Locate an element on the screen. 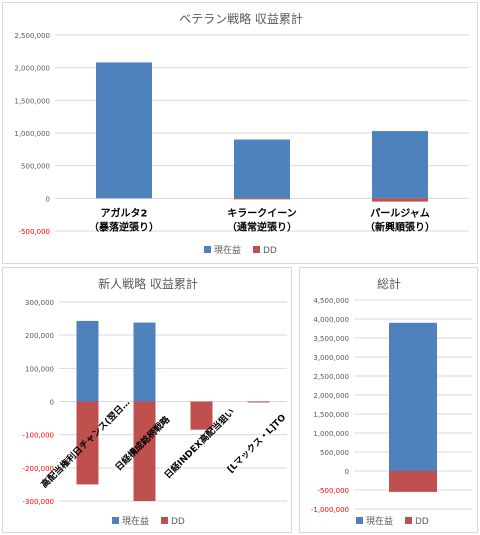  x-category-label: （通常逆張り） is located at coordinates (262, 226).